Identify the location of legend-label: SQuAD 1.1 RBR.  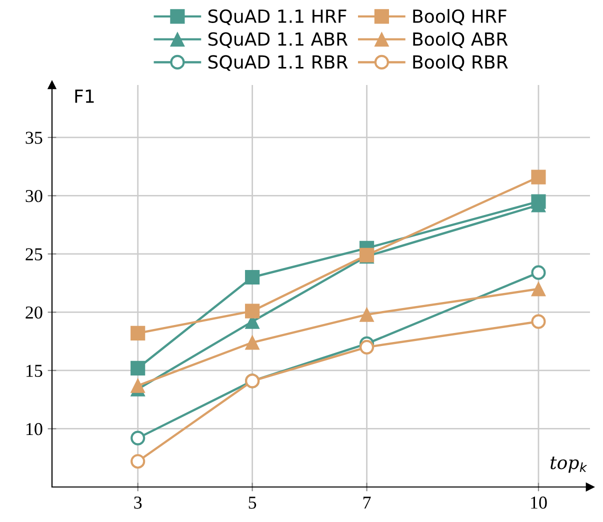
(278, 63).